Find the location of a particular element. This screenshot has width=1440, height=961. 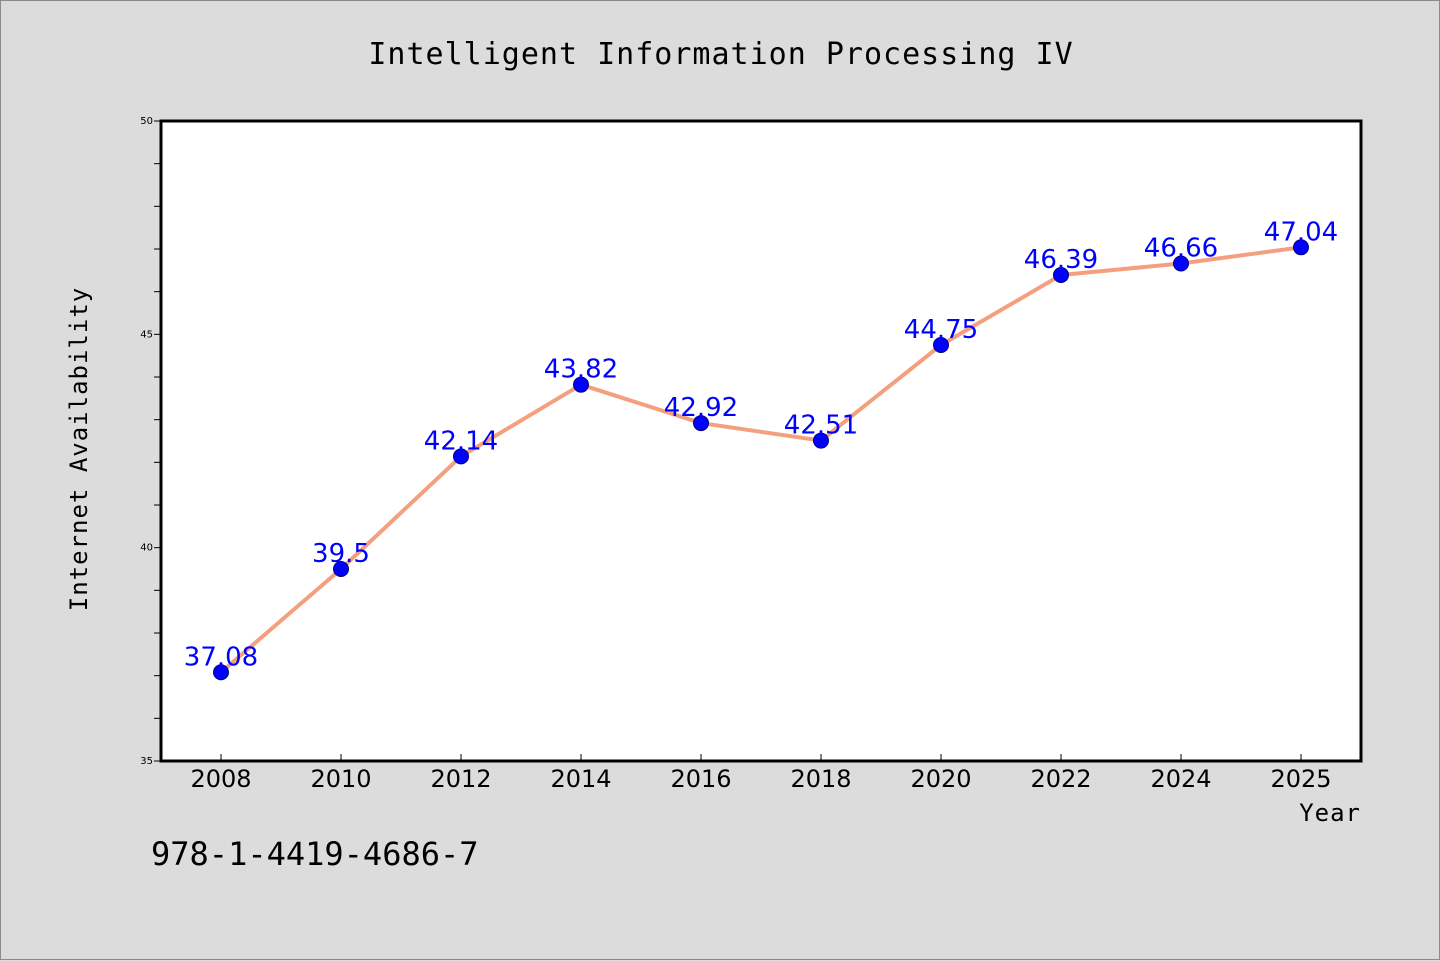

data-label: 46.66 is located at coordinates (1181, 249).